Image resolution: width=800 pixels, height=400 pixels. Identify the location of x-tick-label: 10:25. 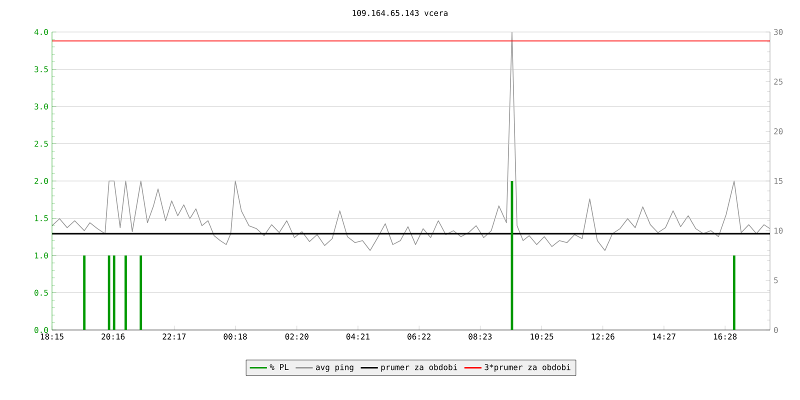
(542, 337).